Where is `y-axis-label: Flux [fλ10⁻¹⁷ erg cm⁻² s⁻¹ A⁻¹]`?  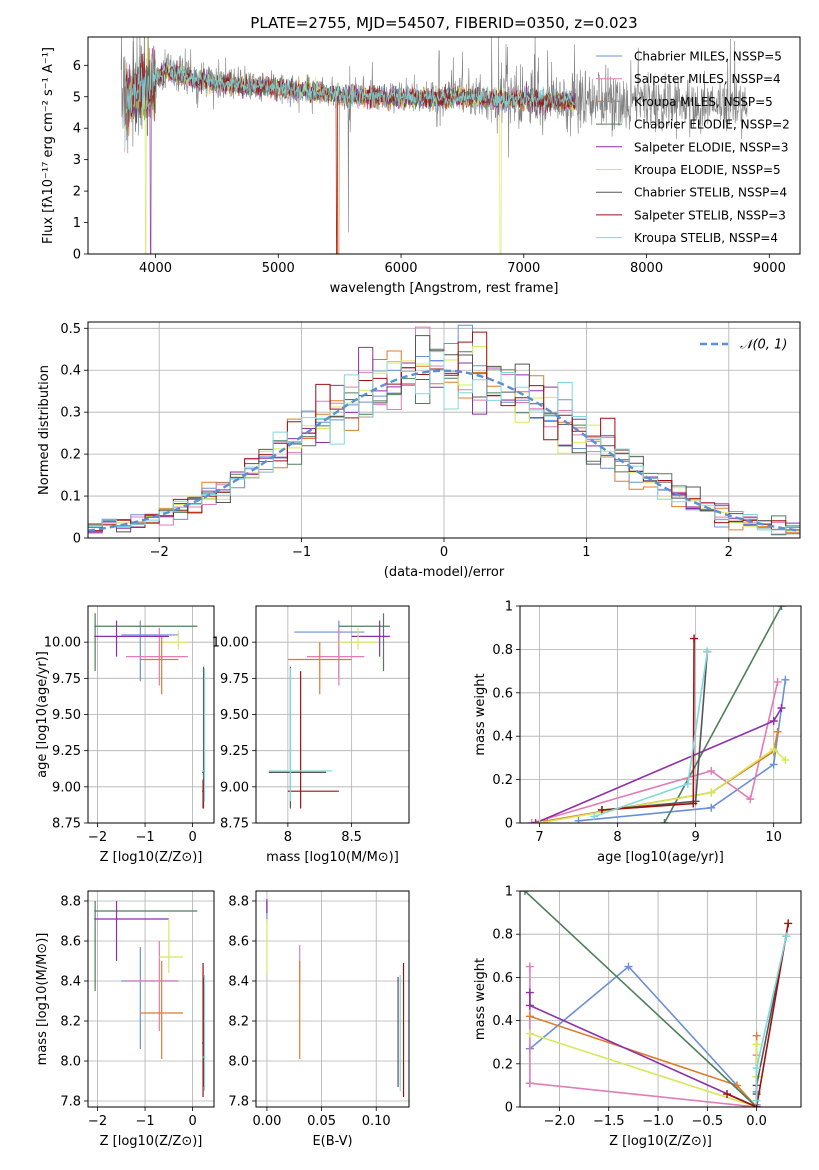 y-axis-label: Flux [fλ10⁻¹⁷ erg cm⁻² s⁻¹ A⁻¹] is located at coordinates (48, 145).